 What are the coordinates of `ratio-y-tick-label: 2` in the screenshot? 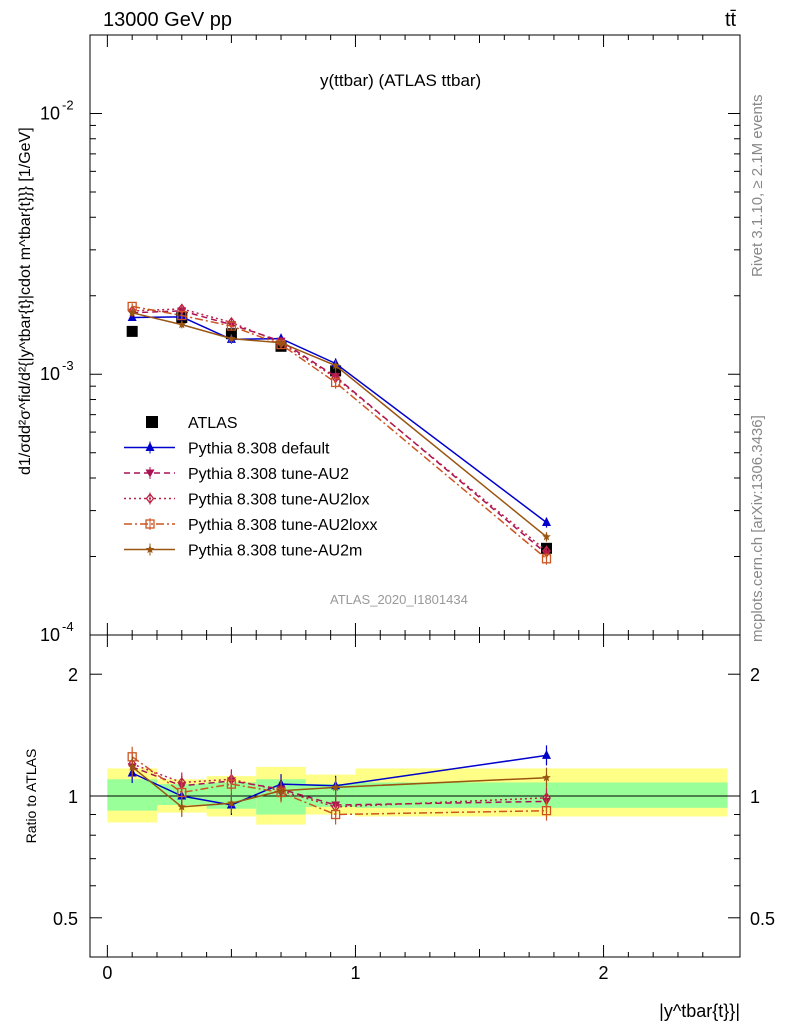 It's located at (73, 675).